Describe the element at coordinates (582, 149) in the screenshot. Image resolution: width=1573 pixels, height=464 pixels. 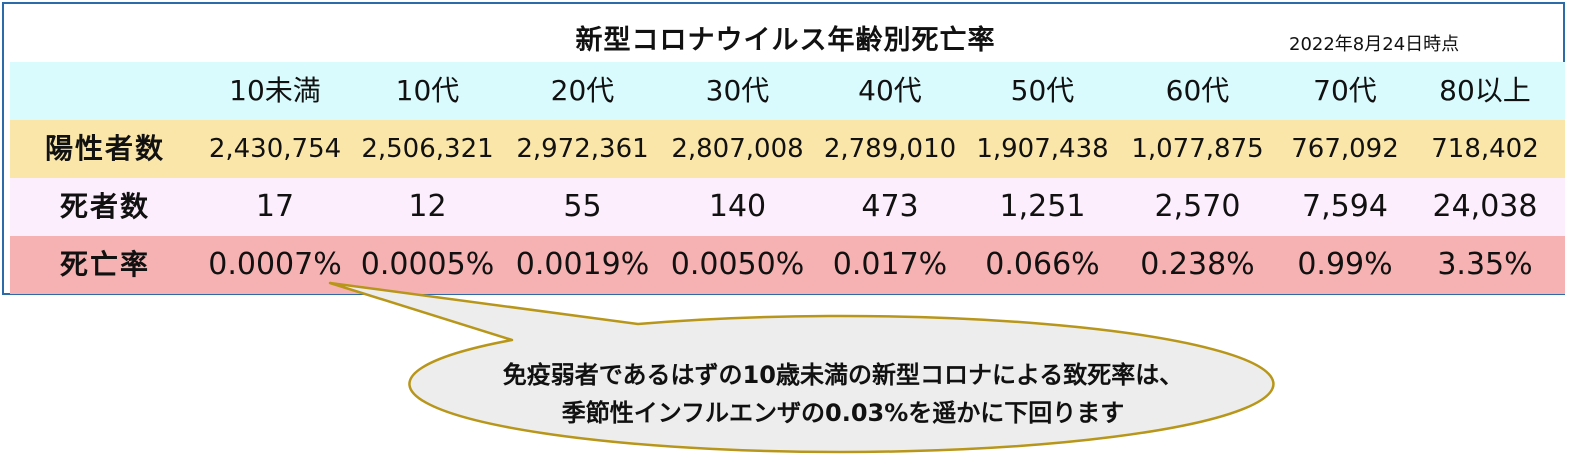
I see `table-cell: 2,972,361` at that location.